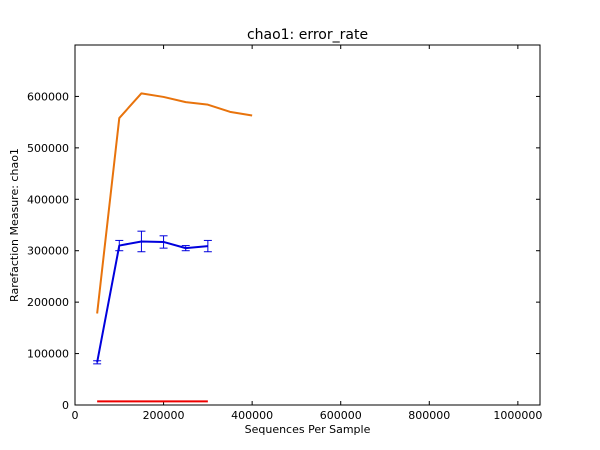 This screenshot has width=600, height=450. I want to click on x-axis-label: Sequences Per Sample, so click(308, 429).